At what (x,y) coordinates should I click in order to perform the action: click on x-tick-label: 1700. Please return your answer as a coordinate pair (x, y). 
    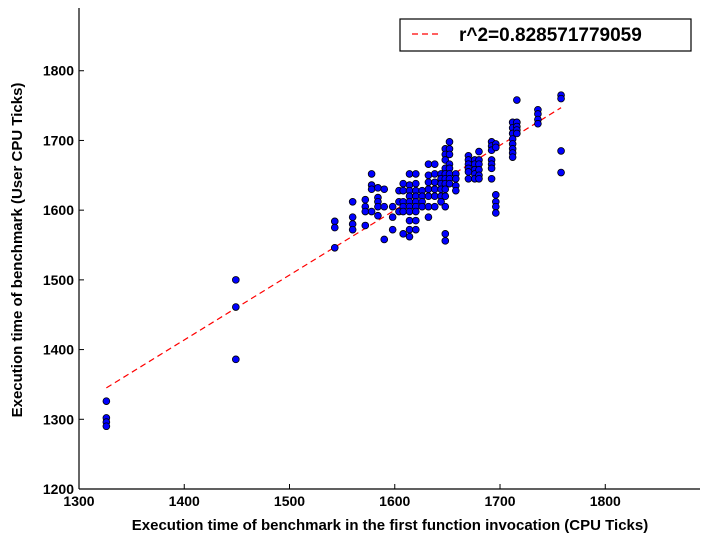
    Looking at the image, I should click on (499, 501).